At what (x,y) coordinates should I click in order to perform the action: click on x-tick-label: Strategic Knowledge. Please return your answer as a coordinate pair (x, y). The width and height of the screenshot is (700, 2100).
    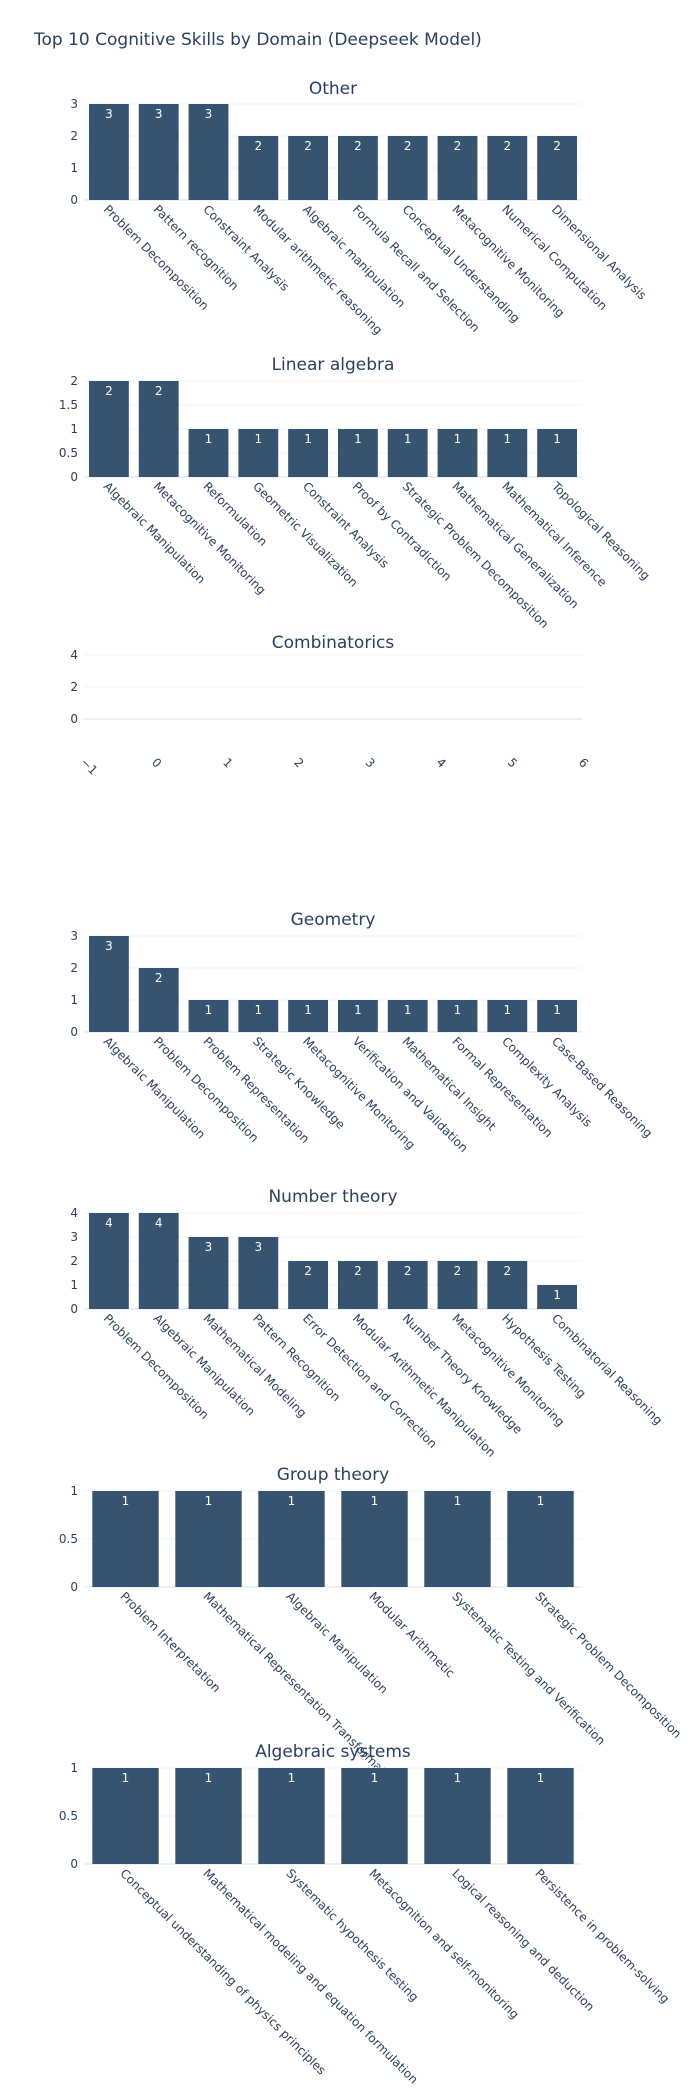
    Looking at the image, I should click on (299, 1083).